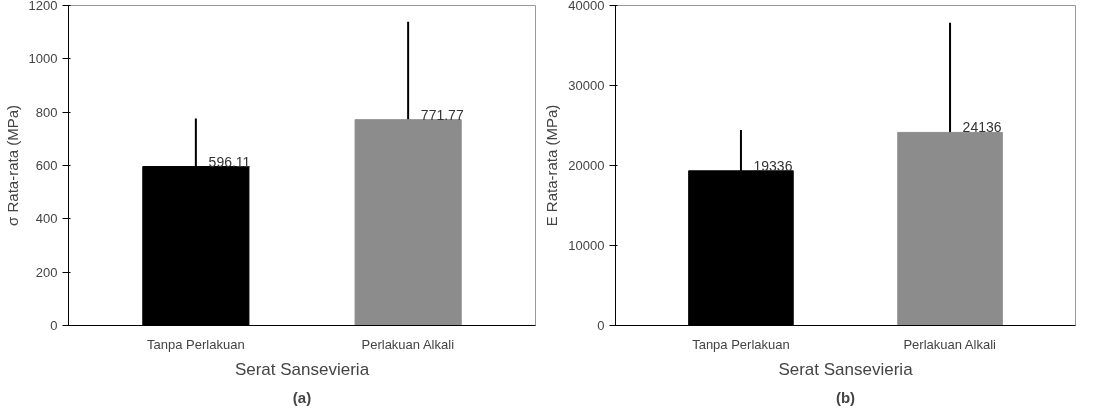 This screenshot has width=1094, height=420. What do you see at coordinates (46, 165) in the screenshot?
I see `y-tick-label: 600` at bounding box center [46, 165].